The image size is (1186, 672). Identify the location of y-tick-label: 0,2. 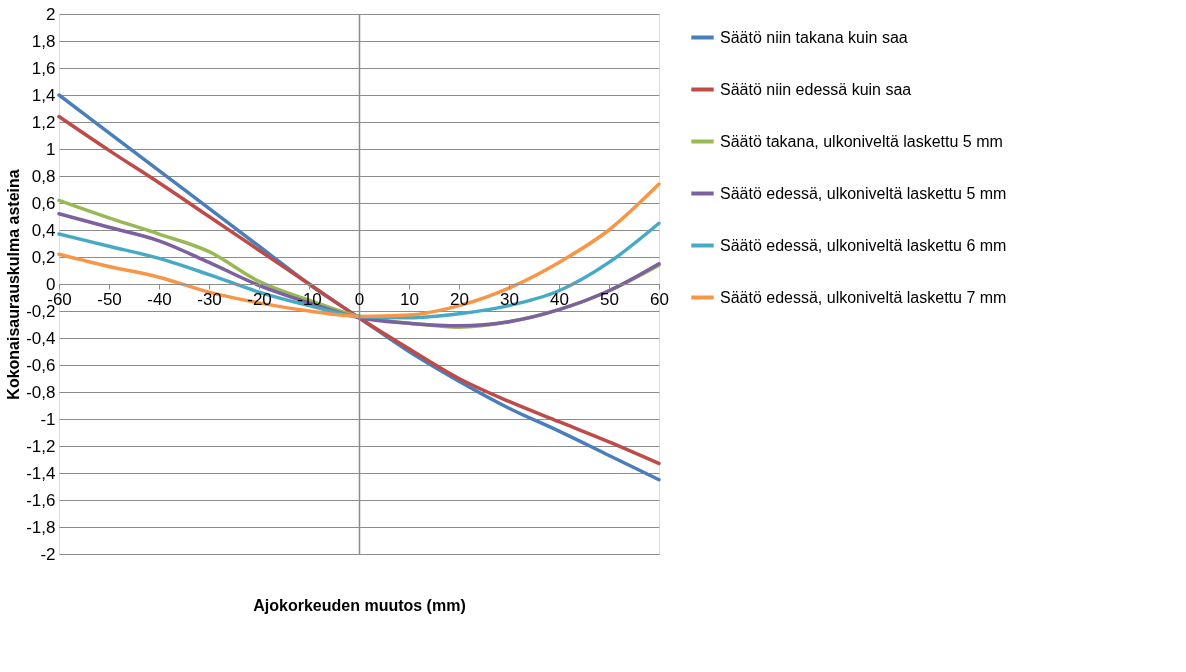
(43, 257).